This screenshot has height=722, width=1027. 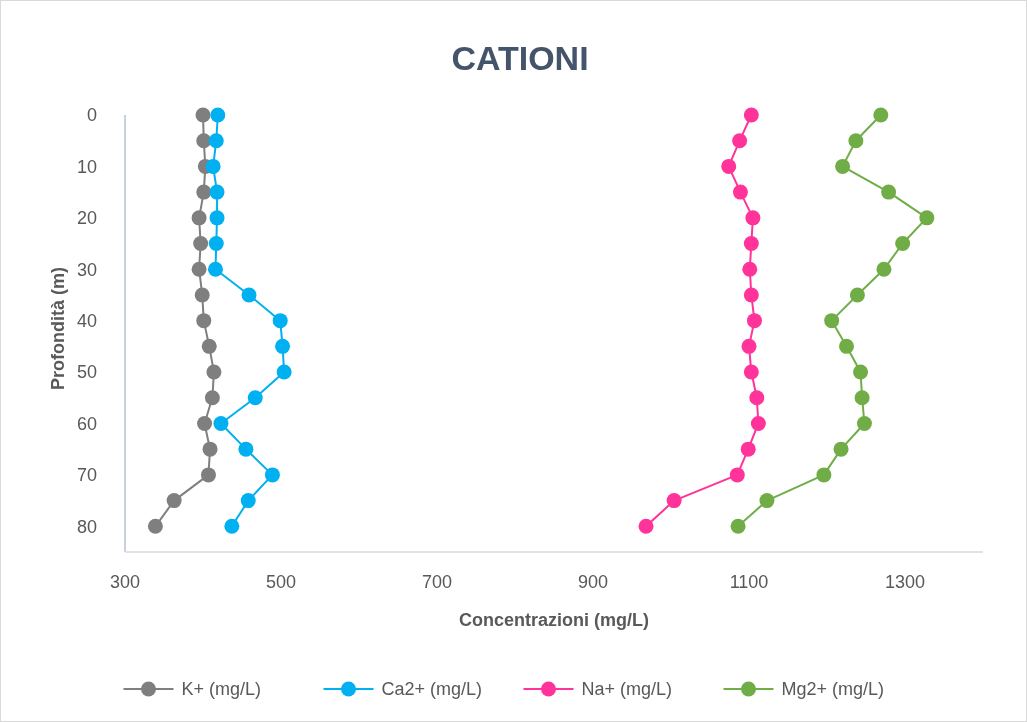 What do you see at coordinates (749, 582) in the screenshot?
I see `x-tick-label: 1100` at bounding box center [749, 582].